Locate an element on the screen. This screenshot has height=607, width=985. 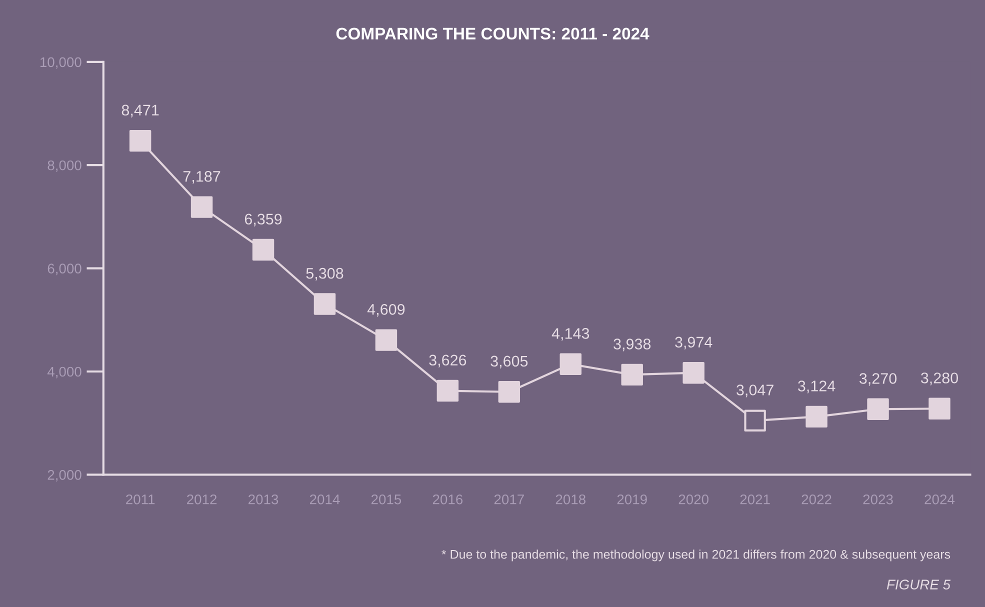
x-tick-label: 2017 is located at coordinates (509, 499).